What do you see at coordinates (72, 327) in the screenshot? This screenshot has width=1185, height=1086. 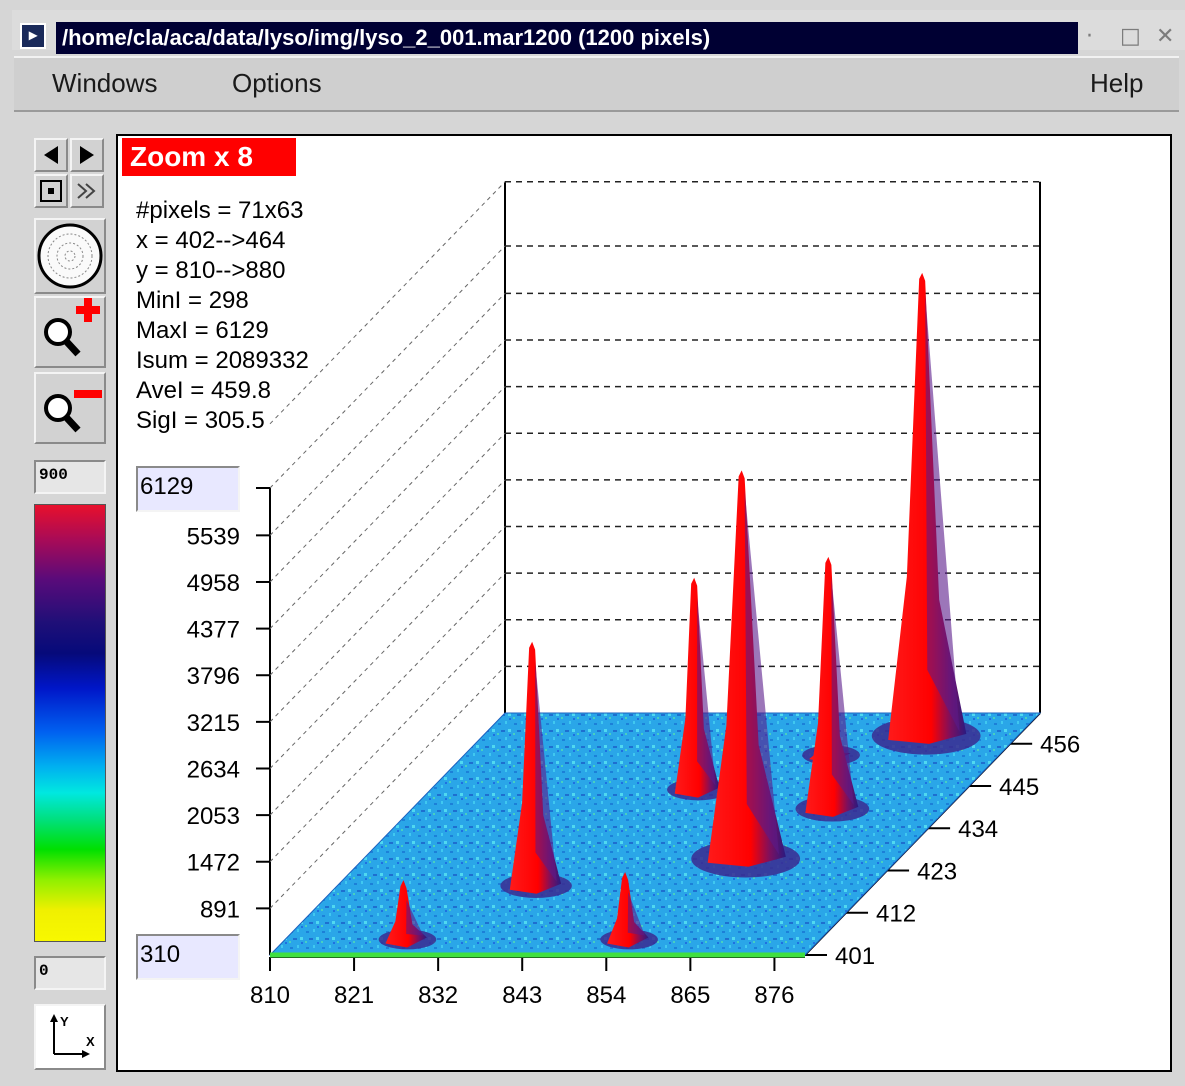 I see `zoom-in-icon` at bounding box center [72, 327].